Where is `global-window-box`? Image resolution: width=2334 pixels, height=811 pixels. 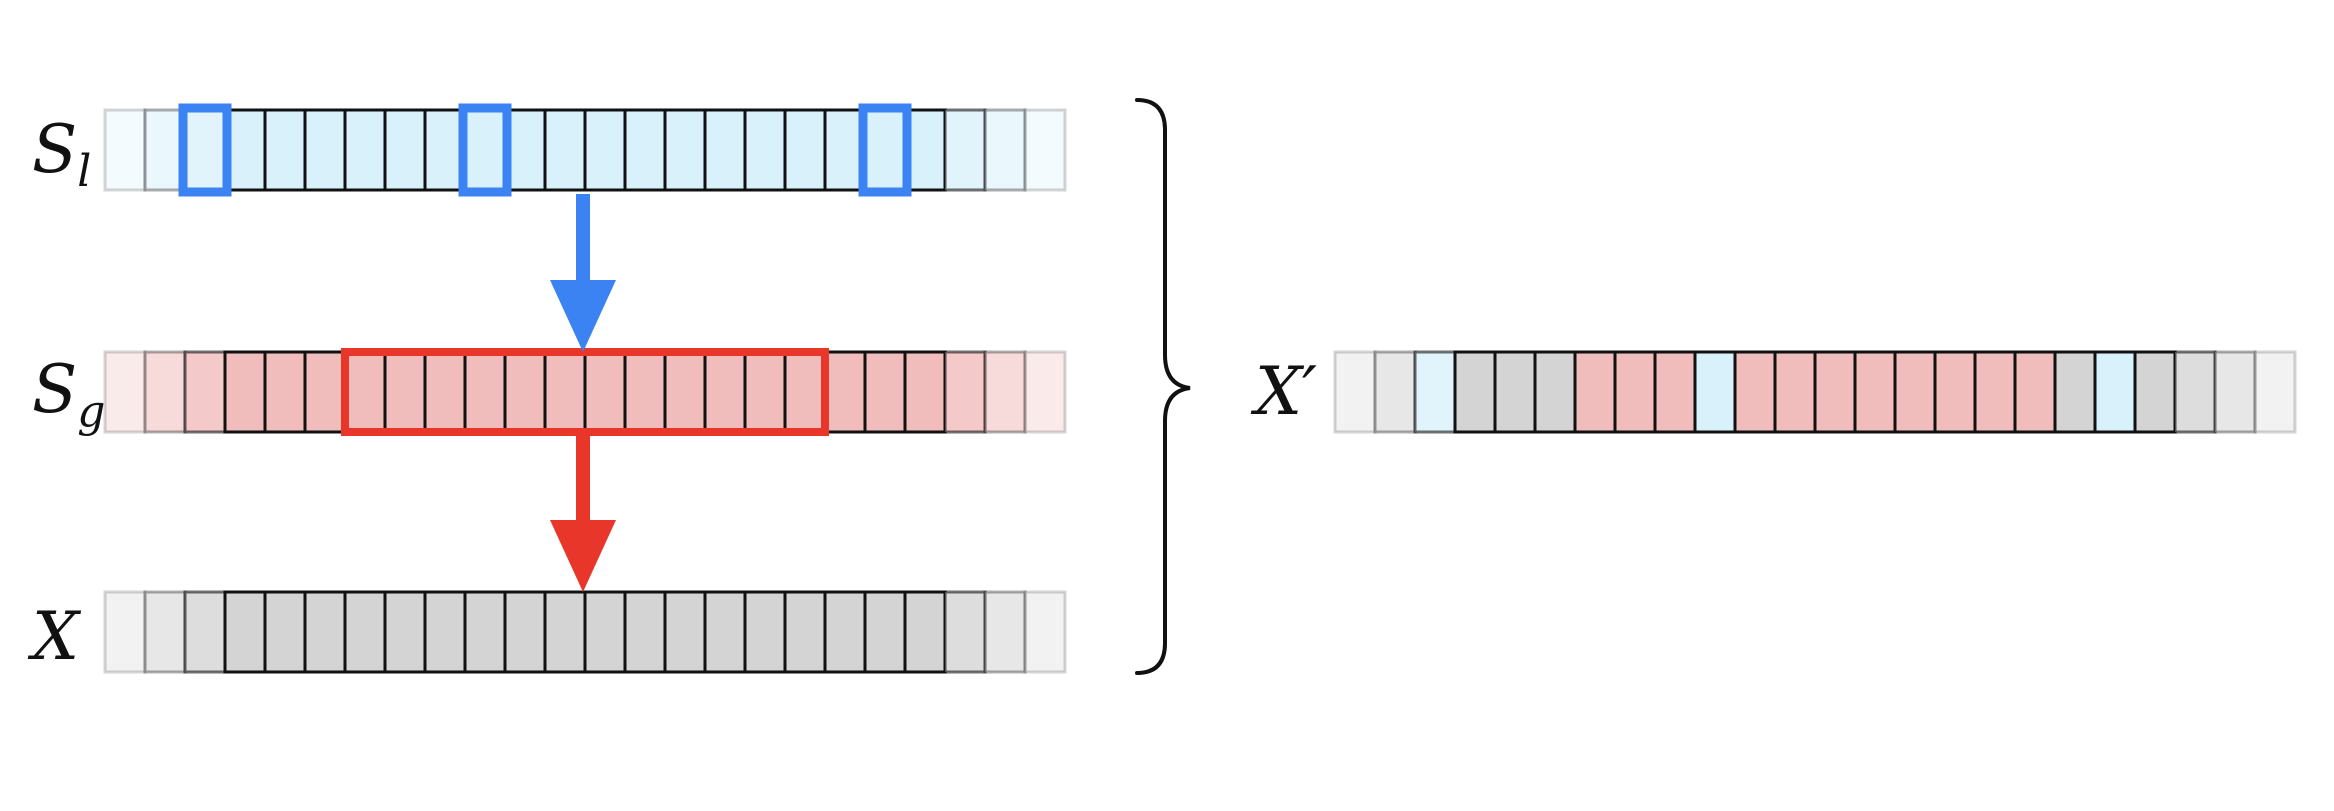 global-window-box is located at coordinates (585, 392).